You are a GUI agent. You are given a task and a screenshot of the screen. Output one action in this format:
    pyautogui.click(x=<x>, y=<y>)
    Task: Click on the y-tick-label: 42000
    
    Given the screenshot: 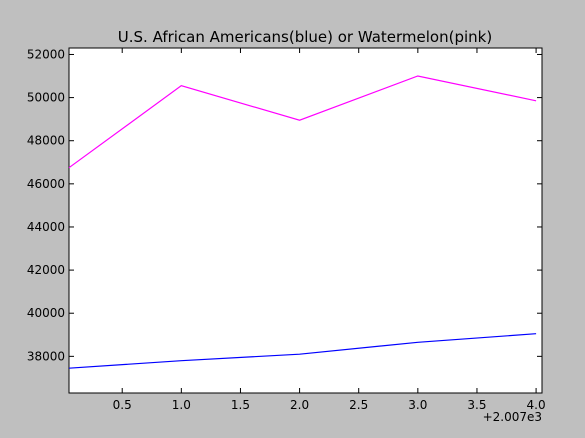 What is the action you would take?
    pyautogui.click(x=46, y=270)
    